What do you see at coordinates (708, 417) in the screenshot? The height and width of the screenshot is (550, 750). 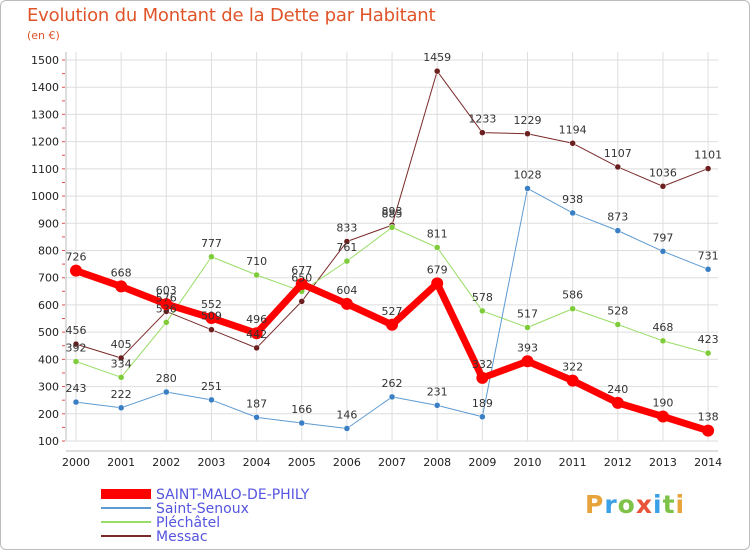 I see `data-label-saint-malo-de-phily: 138` at bounding box center [708, 417].